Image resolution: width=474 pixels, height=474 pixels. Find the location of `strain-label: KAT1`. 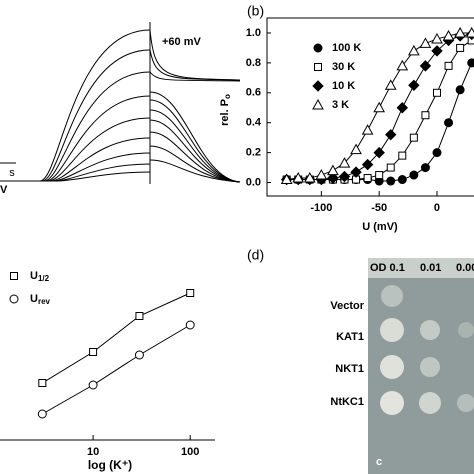

strain-label: KAT1 is located at coordinates (350, 337).